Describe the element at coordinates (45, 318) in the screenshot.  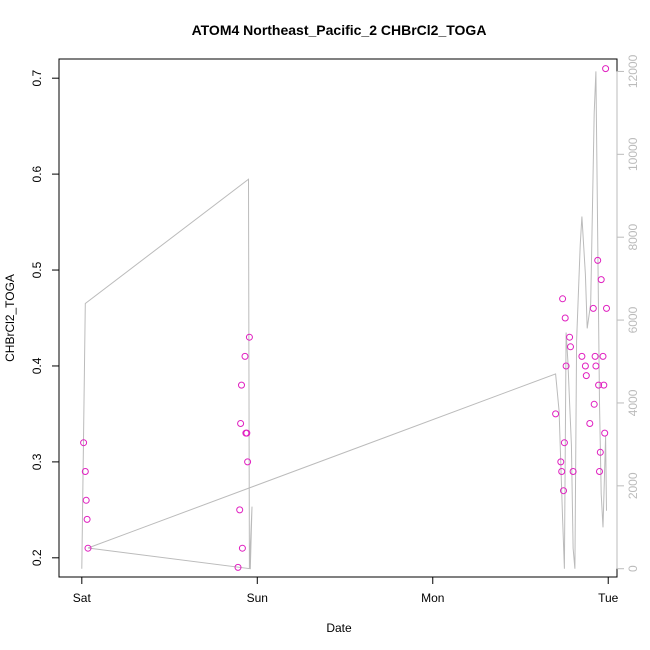
I see `y-axis-left: 0.2 0.3 0.4 0.5 0.6 0.7` at that location.